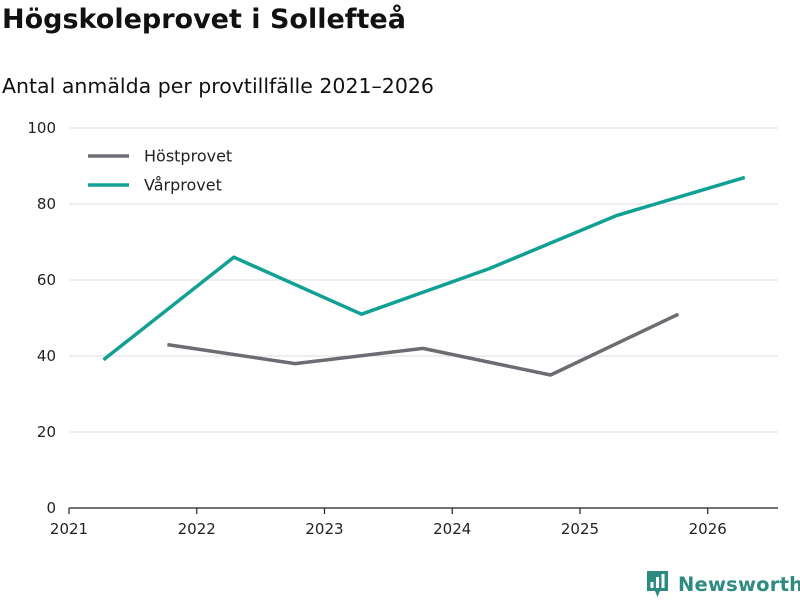  Describe the element at coordinates (324, 529) in the screenshot. I see `x-tick-label: 2023` at that location.